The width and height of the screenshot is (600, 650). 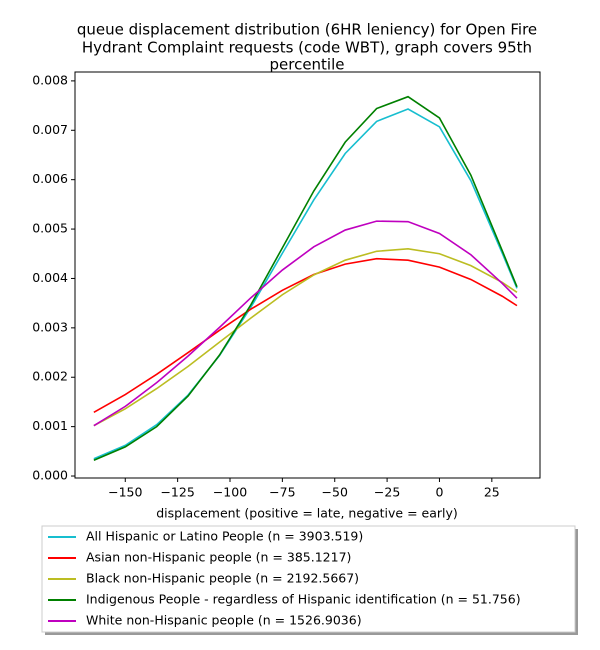 I want to click on x-tick-label: −25, so click(x=387, y=492).